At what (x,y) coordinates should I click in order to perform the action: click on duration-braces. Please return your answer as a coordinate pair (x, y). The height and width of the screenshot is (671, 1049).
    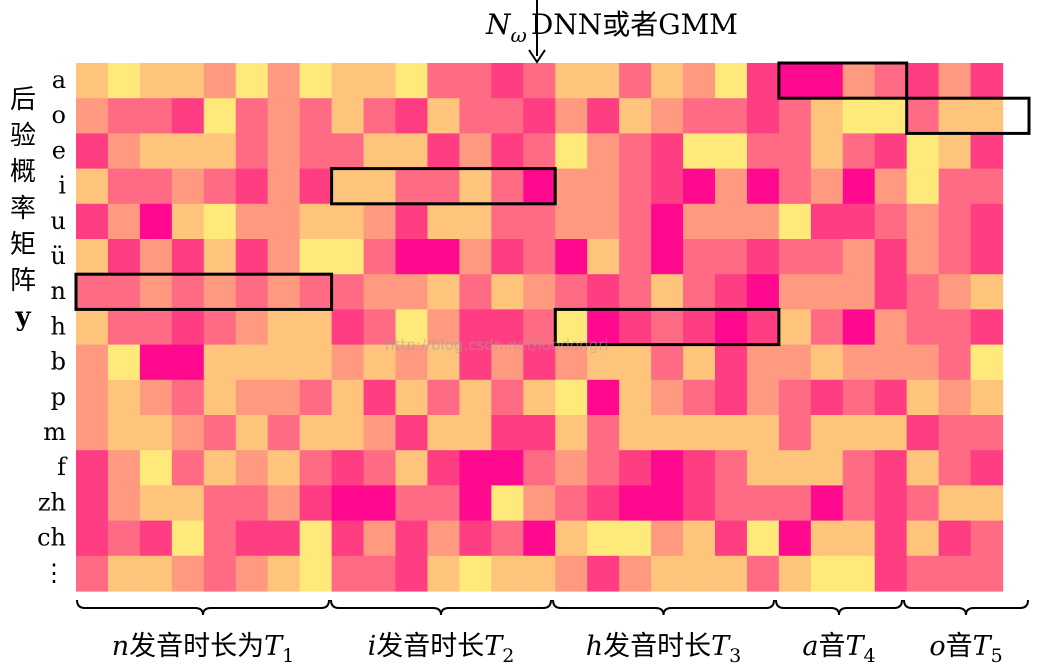
    Looking at the image, I should click on (552, 607).